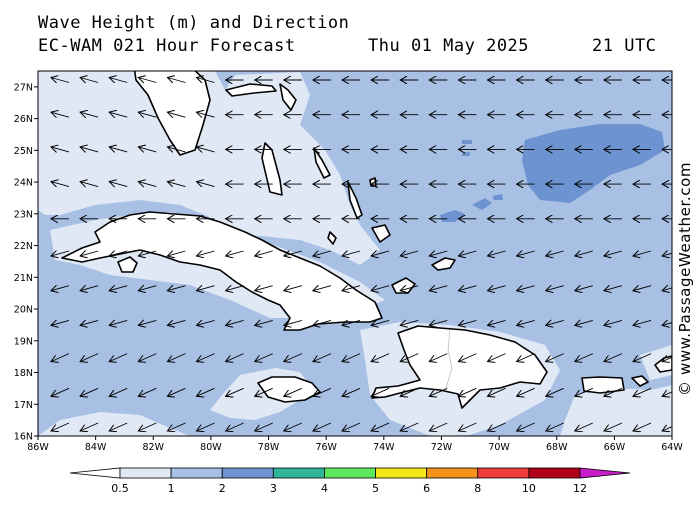 This screenshot has height=525, width=700. I want to click on hispaniola, so click(459, 367).